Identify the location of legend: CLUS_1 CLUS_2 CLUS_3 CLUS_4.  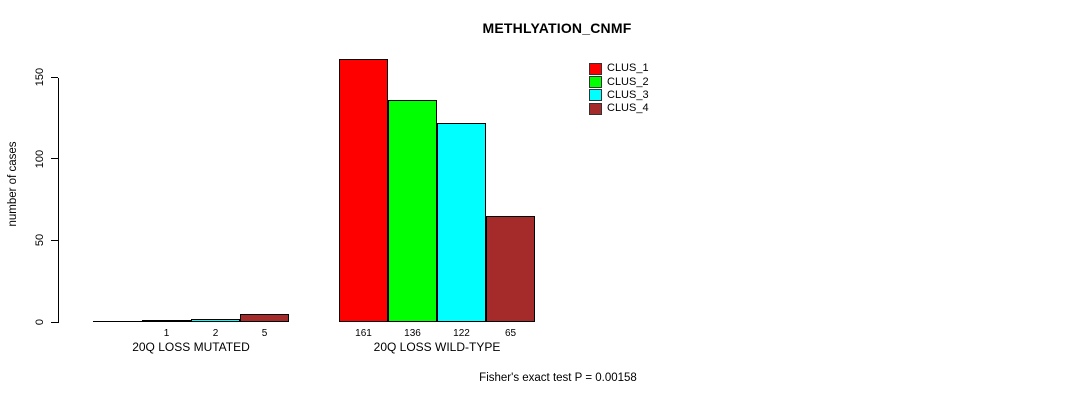
(619, 89).